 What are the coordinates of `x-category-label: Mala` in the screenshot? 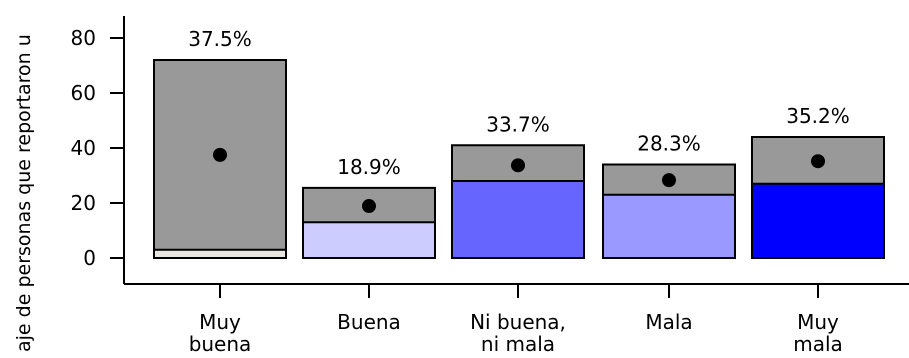 It's located at (668, 322).